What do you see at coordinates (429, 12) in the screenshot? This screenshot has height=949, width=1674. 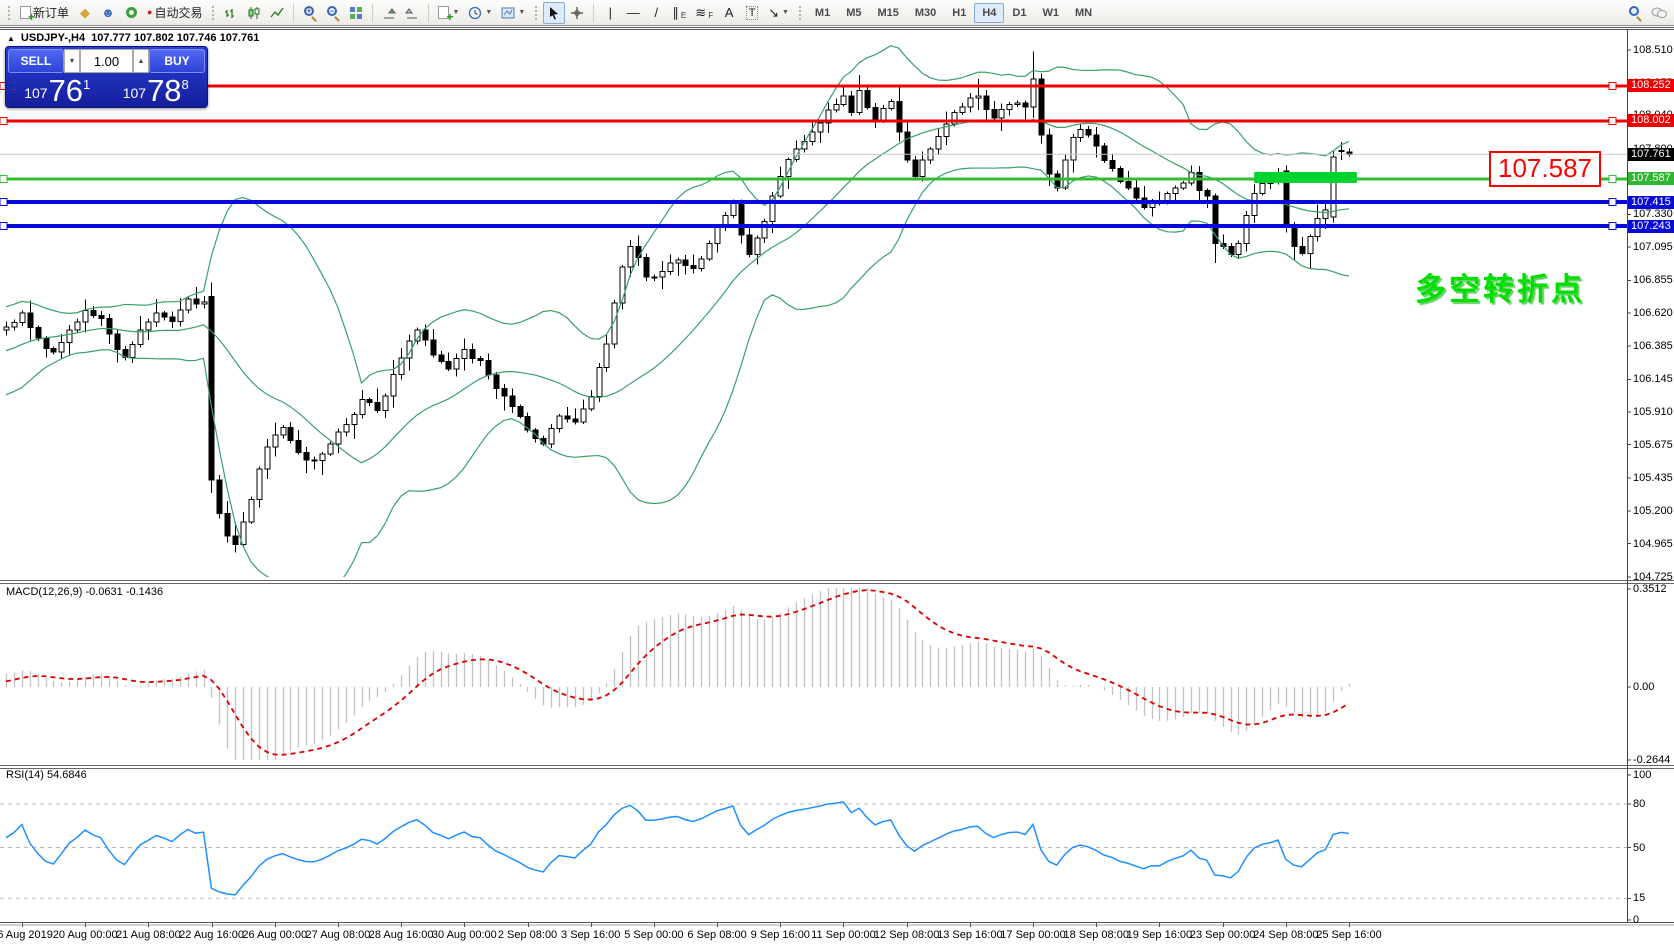 I see `toolbar-separator` at bounding box center [429, 12].